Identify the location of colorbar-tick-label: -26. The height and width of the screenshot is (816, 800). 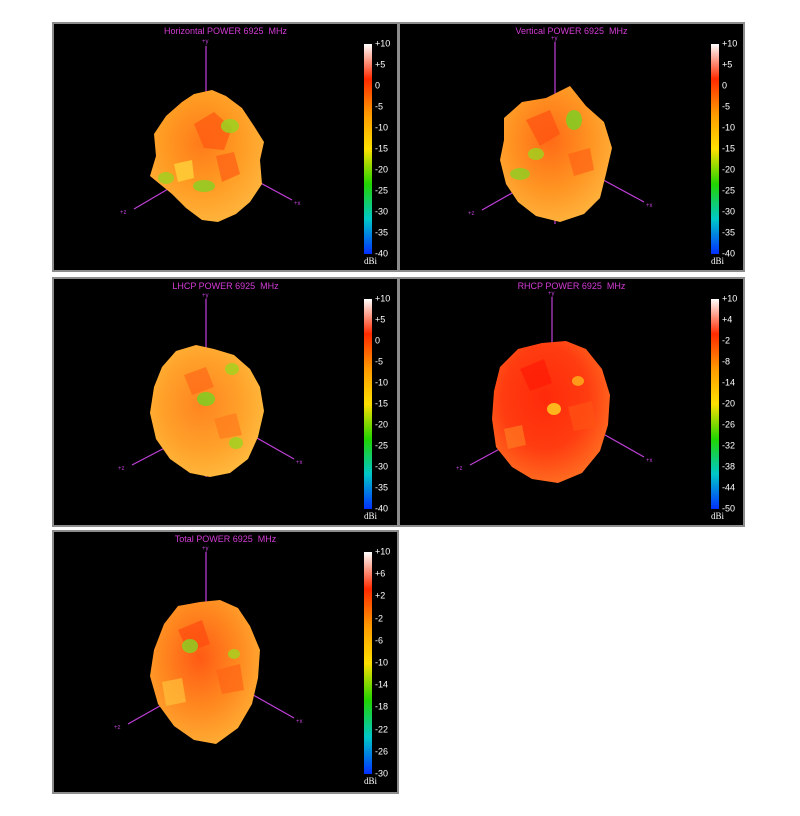
(729, 424).